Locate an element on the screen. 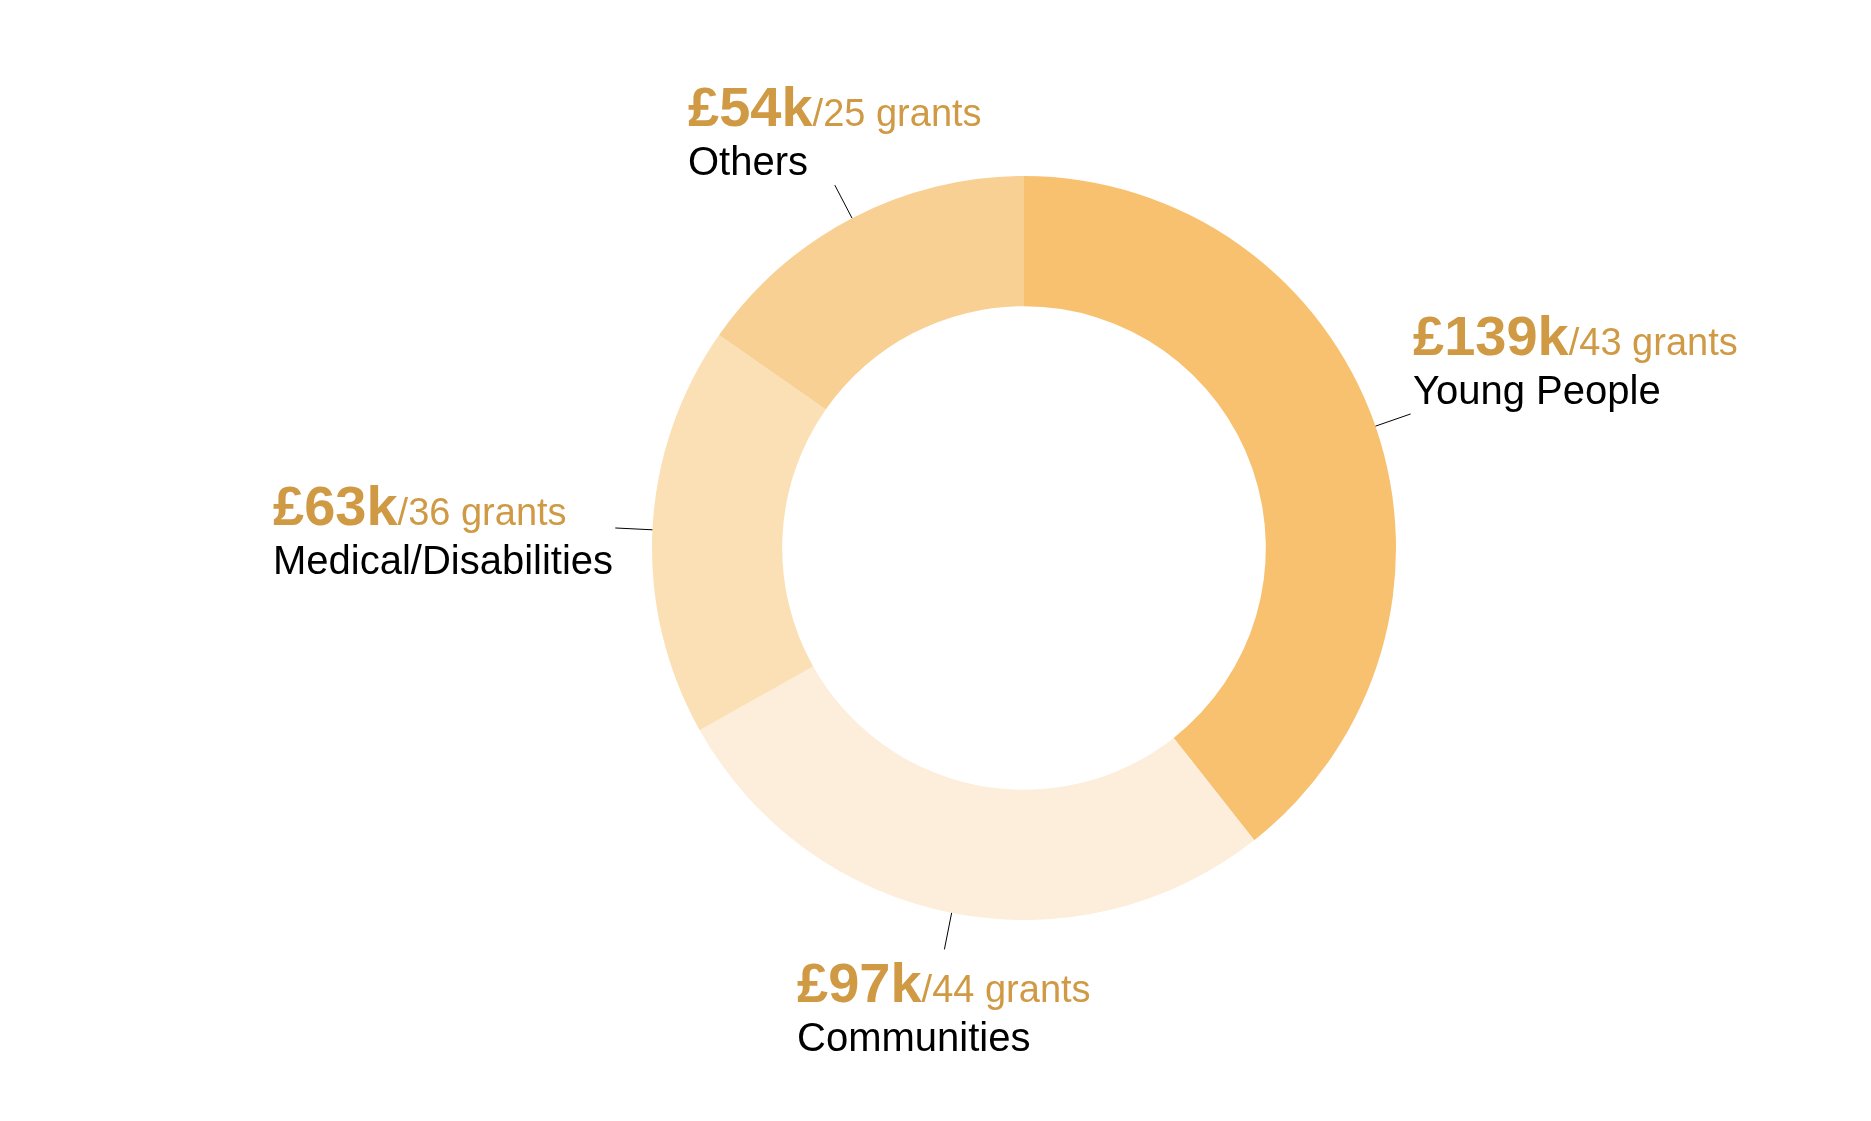 This screenshot has height=1121, width=1871. slice-label: Communities is located at coordinates (914, 1037).